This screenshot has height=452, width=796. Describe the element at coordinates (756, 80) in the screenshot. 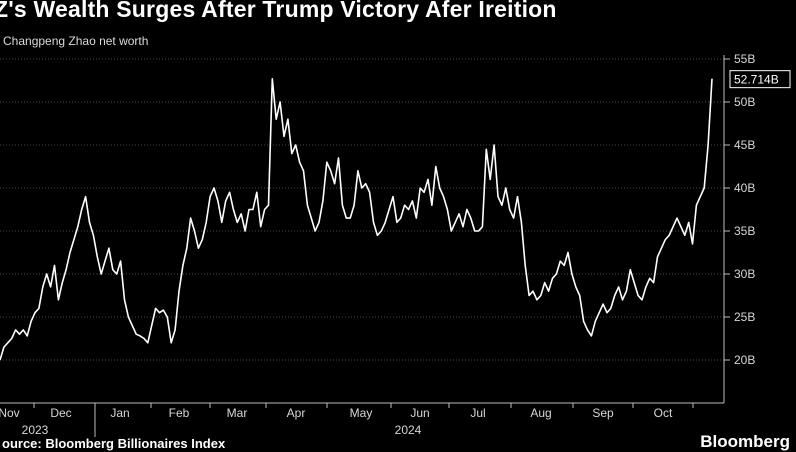

I see `last-value-label: 52.714B` at that location.